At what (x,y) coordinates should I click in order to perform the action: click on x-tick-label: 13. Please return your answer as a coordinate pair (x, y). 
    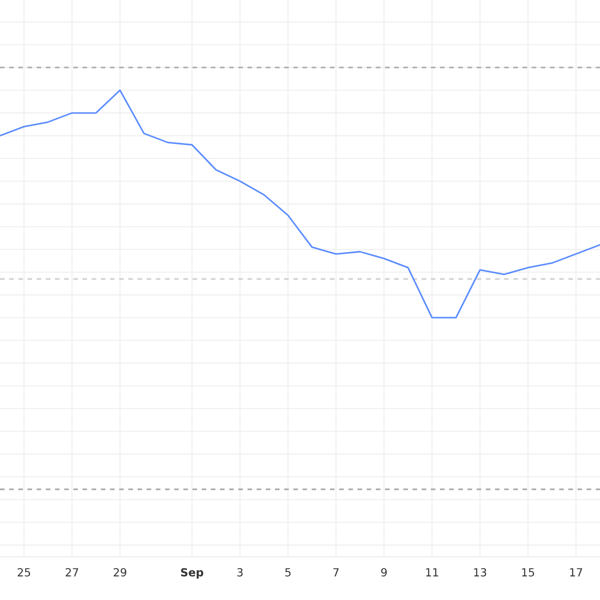
    Looking at the image, I should click on (480, 572).